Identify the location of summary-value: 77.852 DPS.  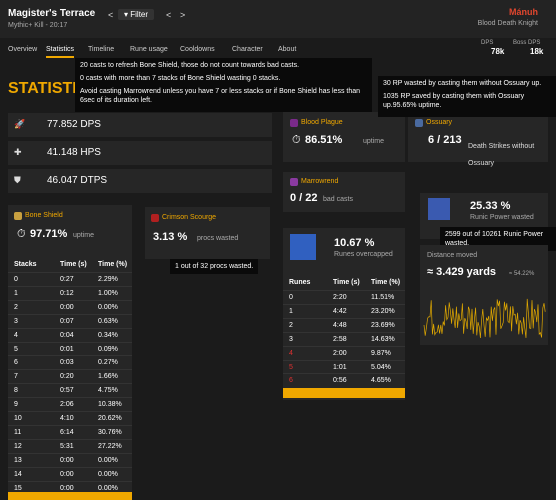
(74, 124).